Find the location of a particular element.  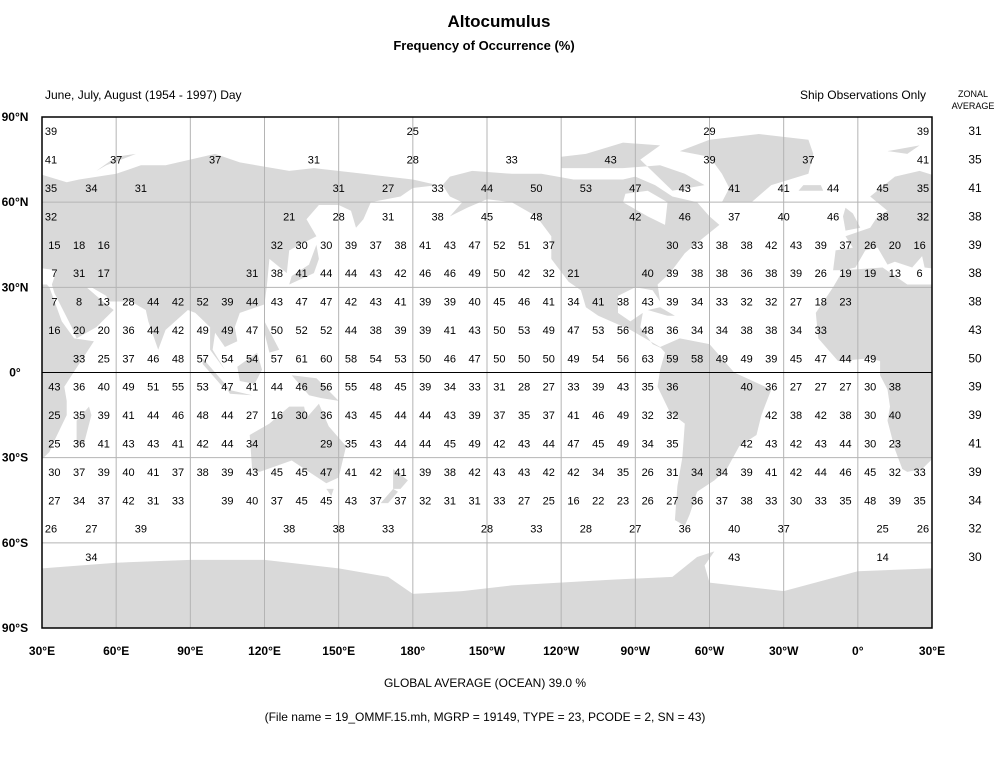

lon-tick-label: 180° is located at coordinates (412, 651).